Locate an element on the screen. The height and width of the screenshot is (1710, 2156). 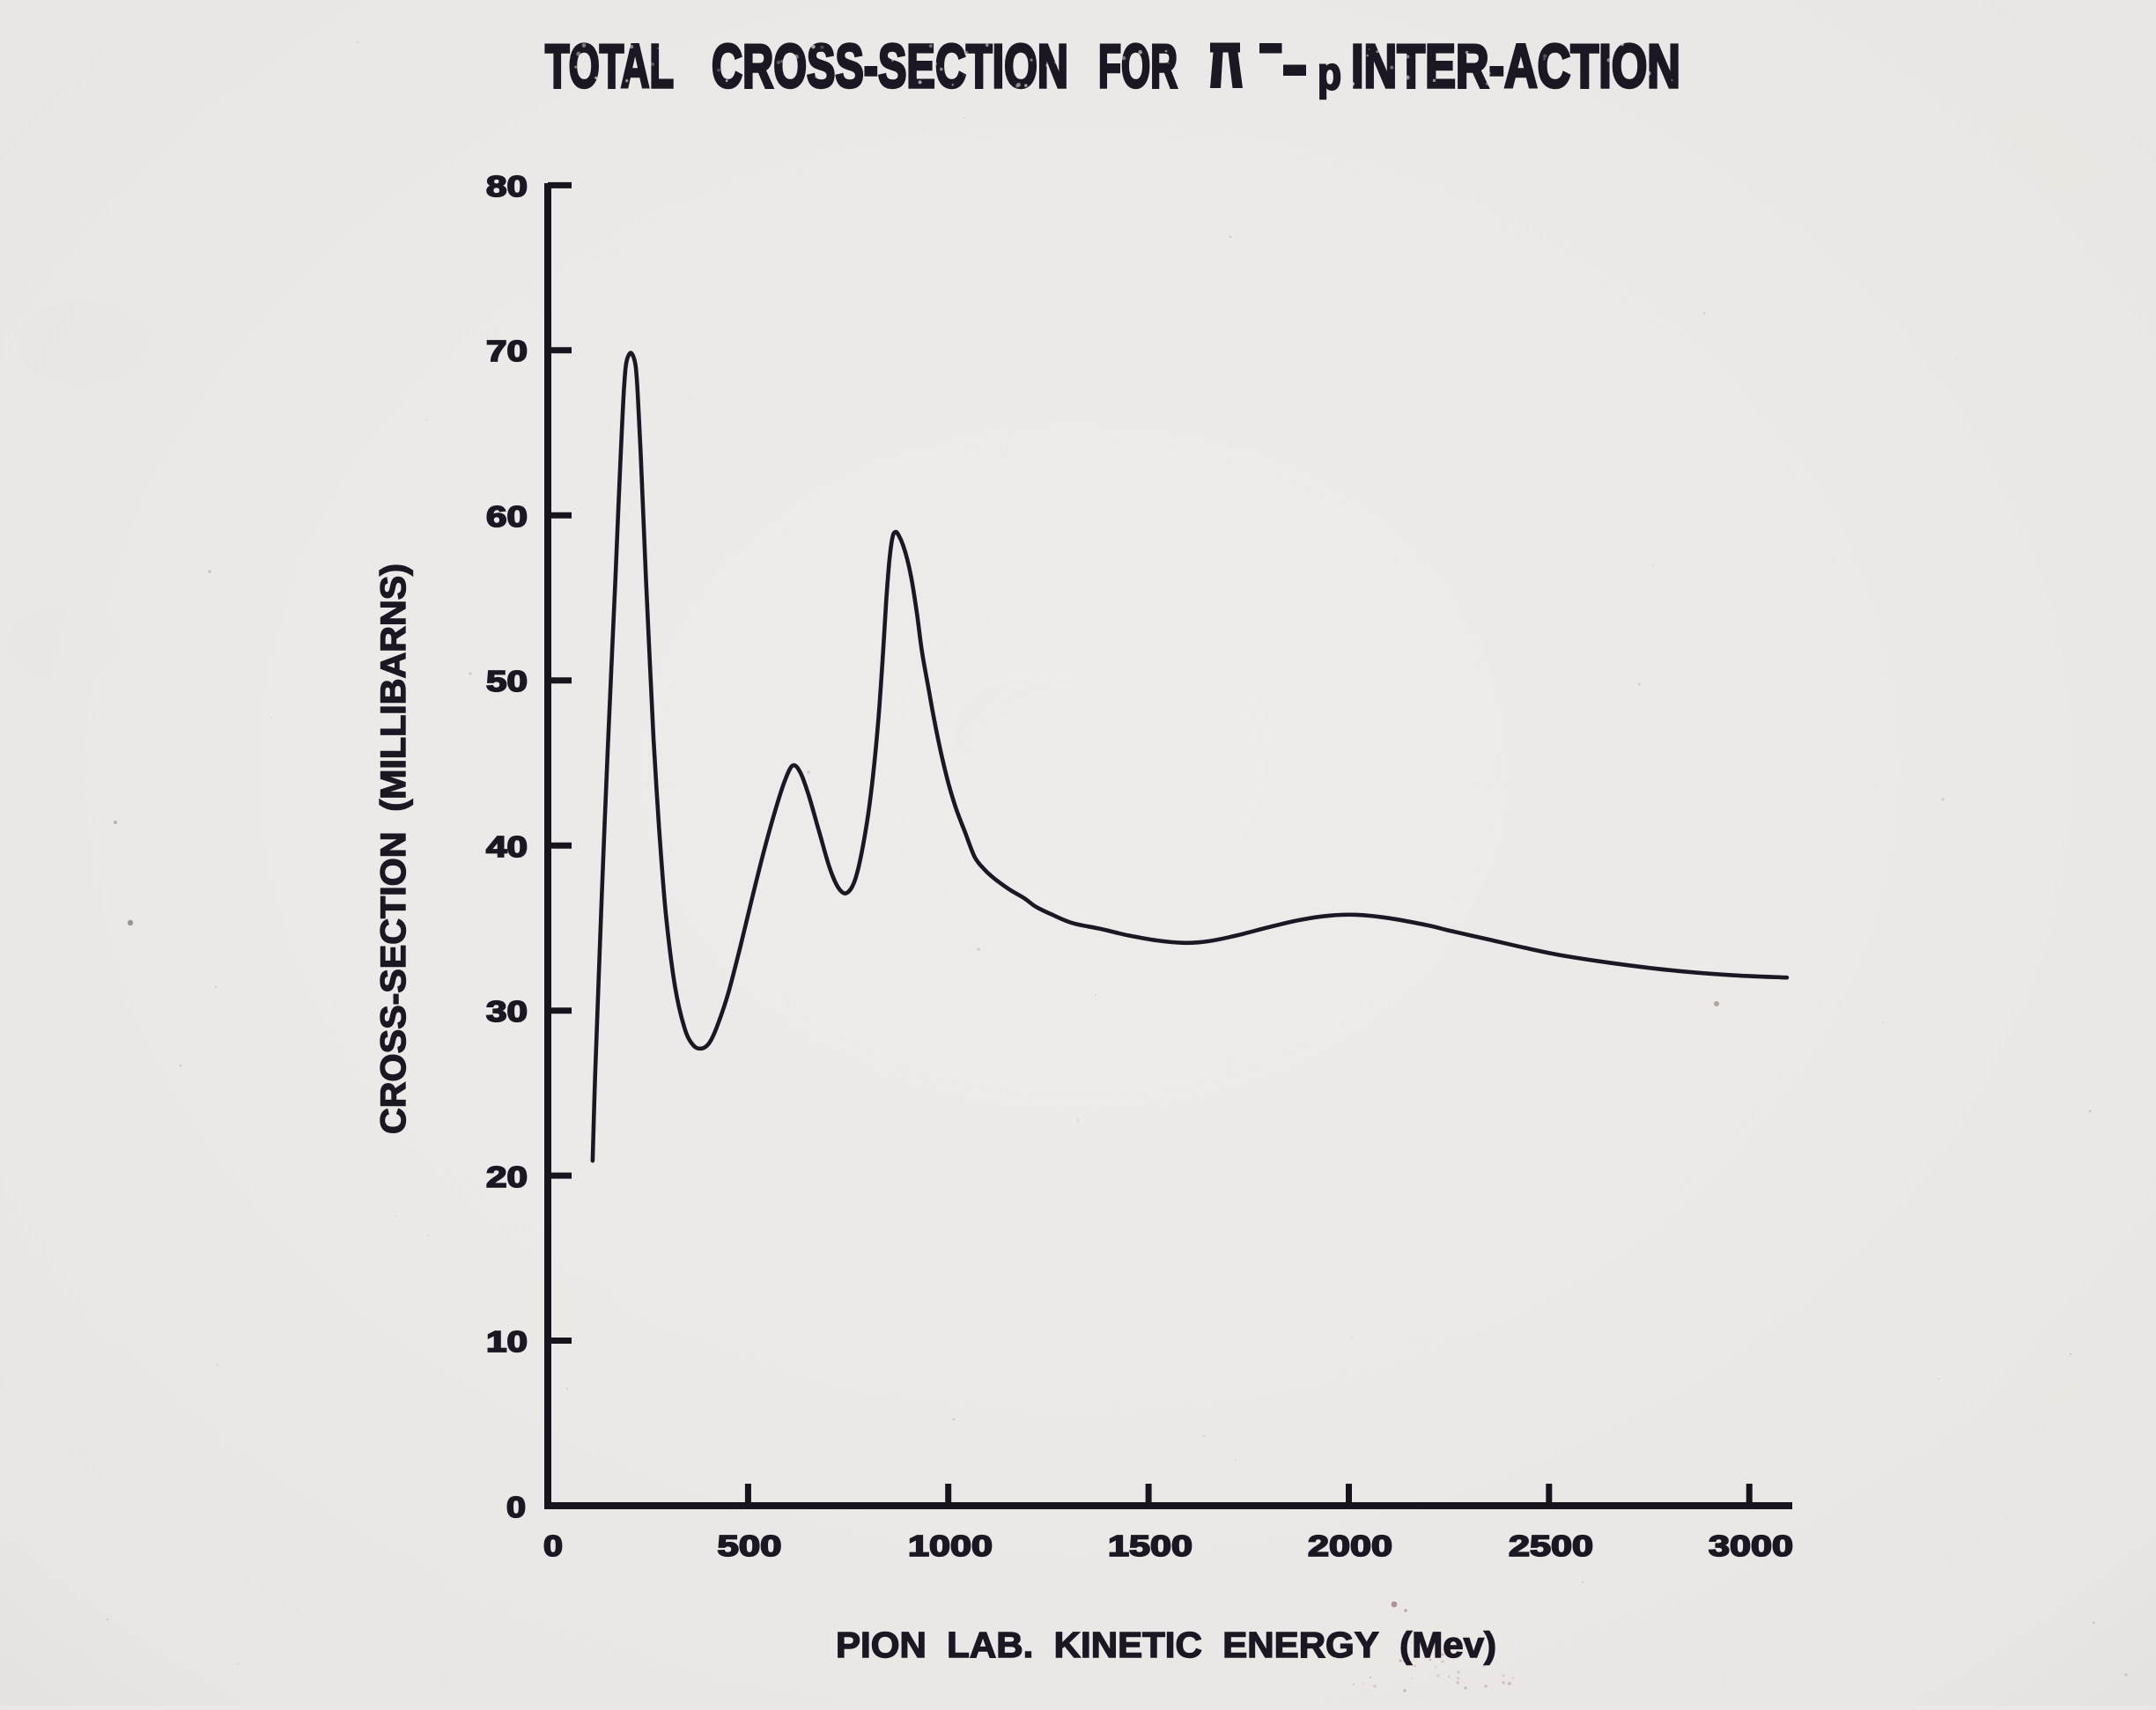
svg-text: 500 is located at coordinates (750, 1546).